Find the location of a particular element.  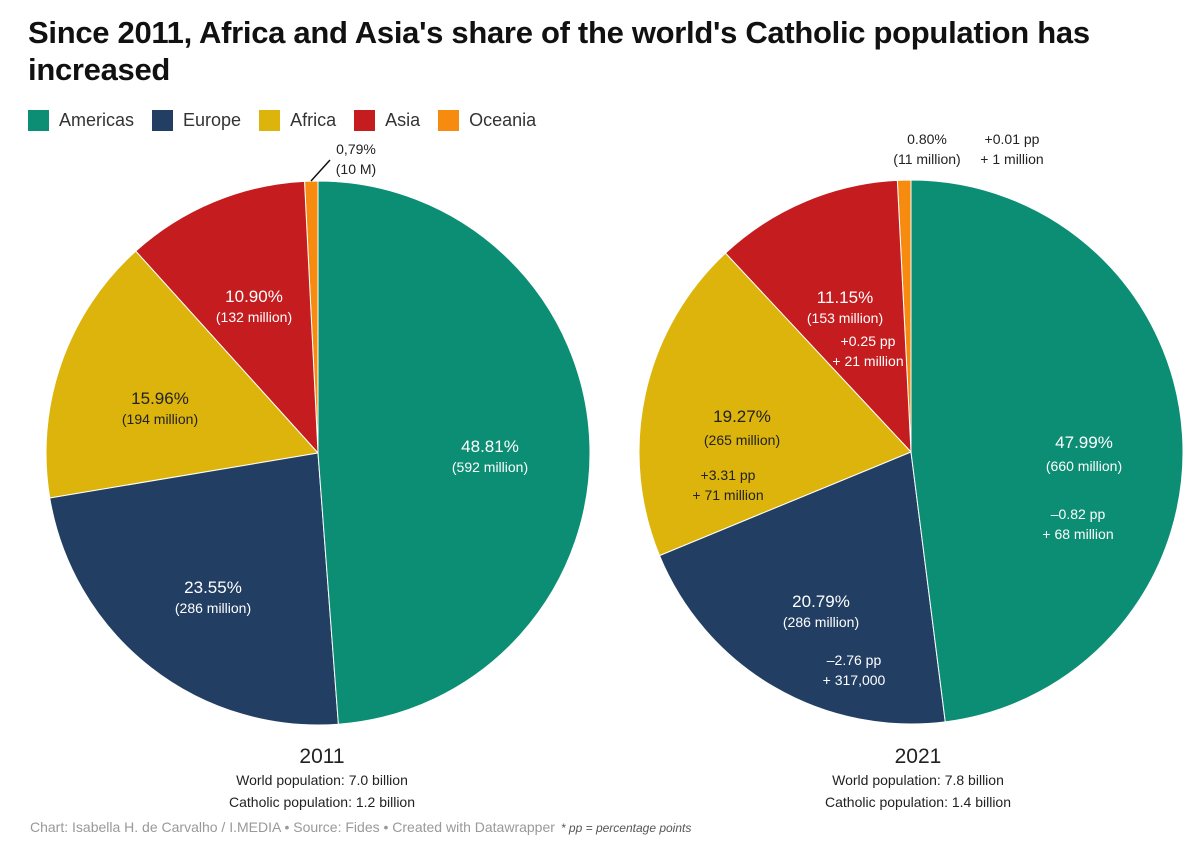

pct-label: 23.55% is located at coordinates (213, 587).